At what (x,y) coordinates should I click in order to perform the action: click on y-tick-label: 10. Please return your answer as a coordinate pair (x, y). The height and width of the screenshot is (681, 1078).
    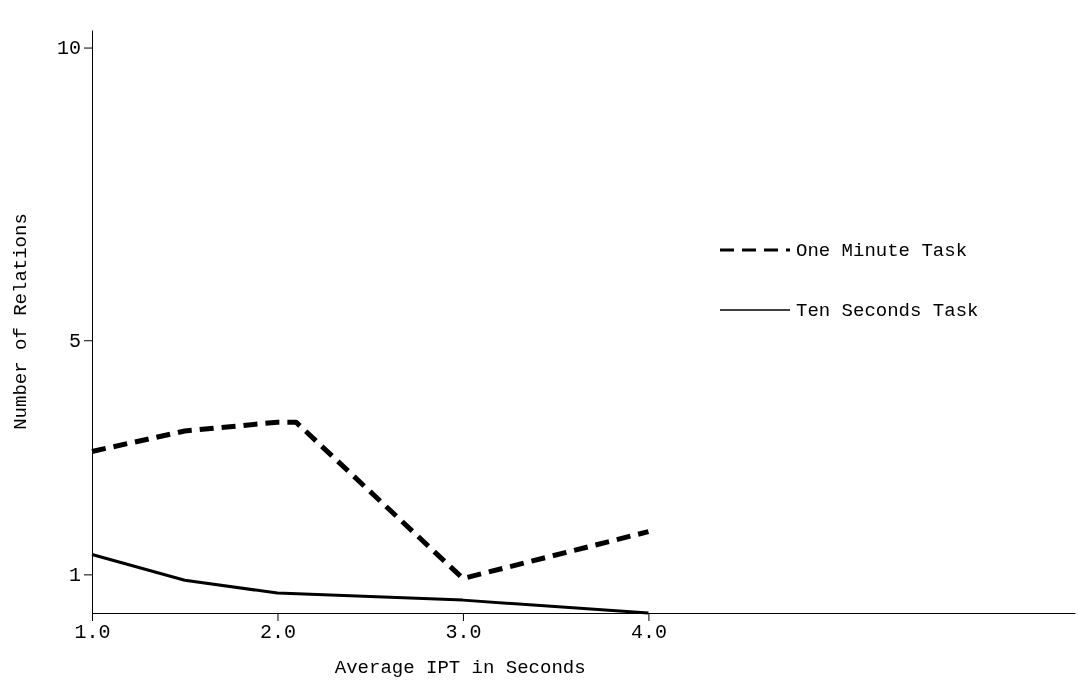
    Looking at the image, I should click on (68, 49).